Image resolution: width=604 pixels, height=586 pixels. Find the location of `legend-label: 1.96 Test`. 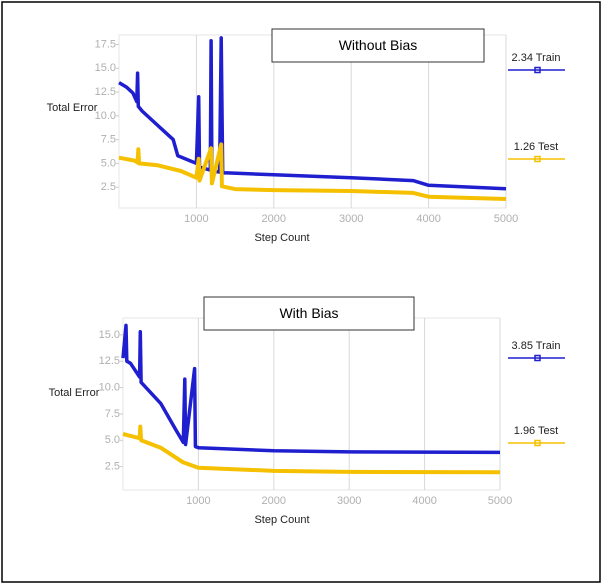

legend-label: 1.96 Test is located at coordinates (536, 431).